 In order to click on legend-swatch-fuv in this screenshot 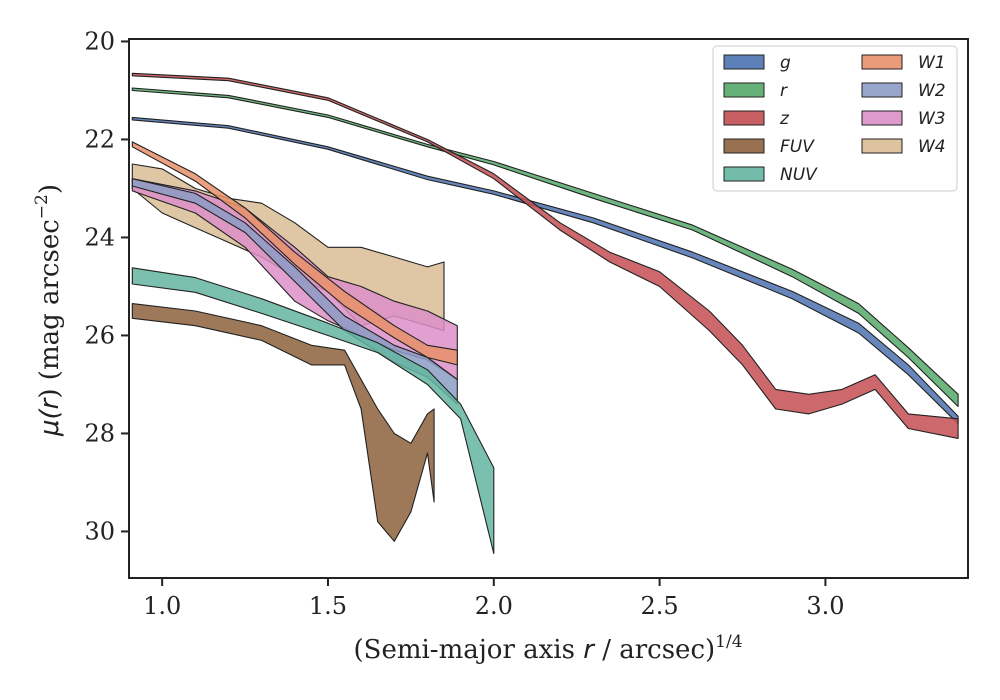, I will do `click(744, 146)`.